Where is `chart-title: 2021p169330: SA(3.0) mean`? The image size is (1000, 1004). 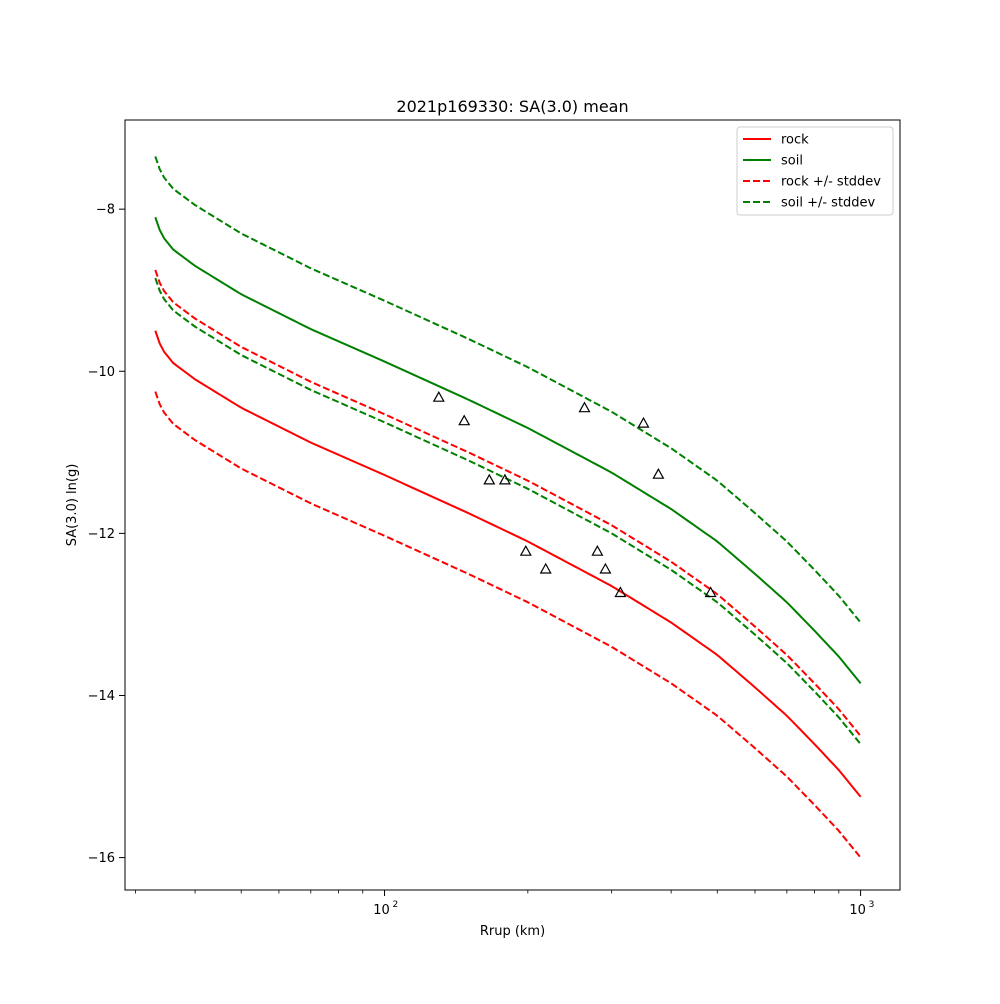 chart-title: 2021p169330: SA(3.0) mean is located at coordinates (512, 106).